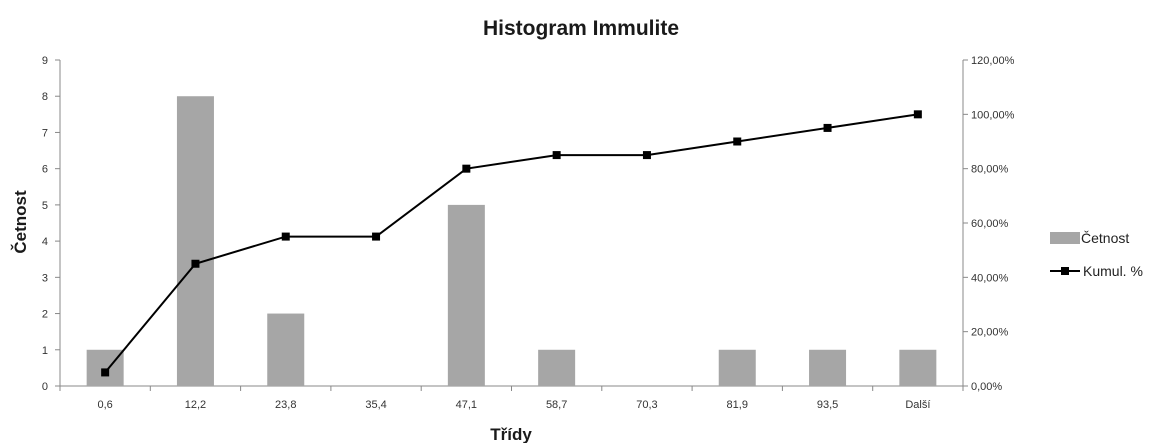 The image size is (1159, 443). Describe the element at coordinates (45, 133) in the screenshot. I see `y-tick-label: 7` at that location.